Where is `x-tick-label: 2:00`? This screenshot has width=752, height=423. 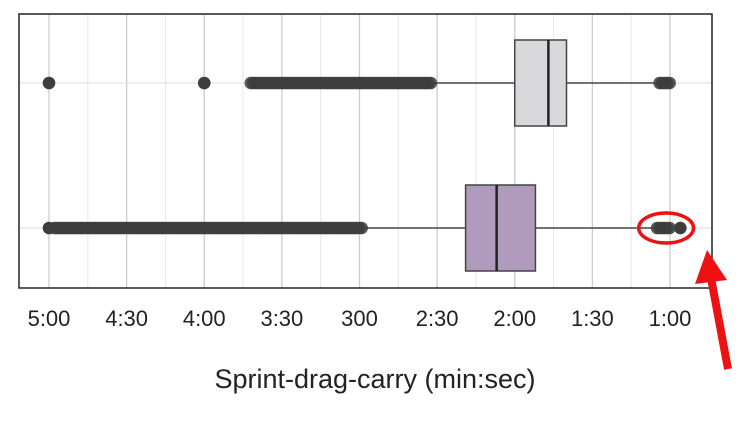 x-tick-label: 2:00 is located at coordinates (514, 318).